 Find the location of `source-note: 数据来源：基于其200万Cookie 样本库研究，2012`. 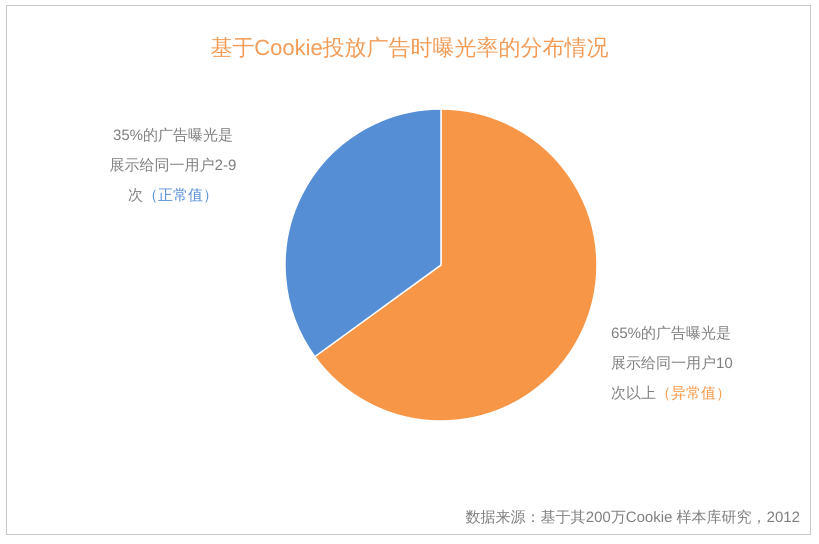

source-note: 数据来源：基于其200万Cookie 样本库研究，2012 is located at coordinates (633, 517).